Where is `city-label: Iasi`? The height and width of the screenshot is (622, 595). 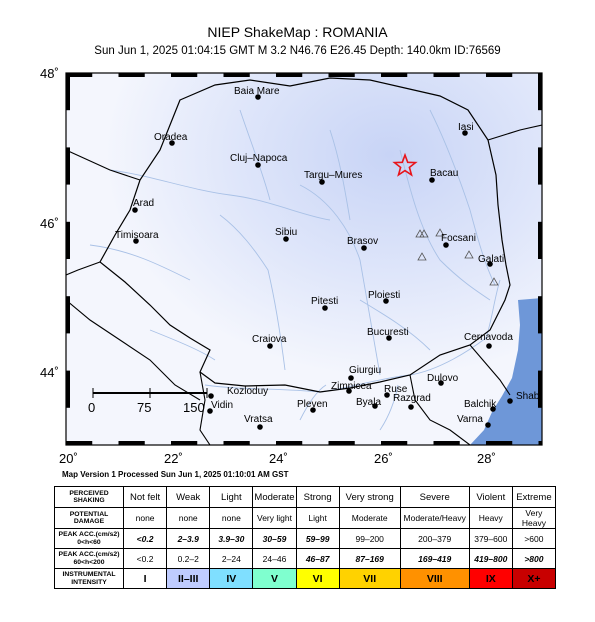
city-label: Iasi is located at coordinates (466, 127).